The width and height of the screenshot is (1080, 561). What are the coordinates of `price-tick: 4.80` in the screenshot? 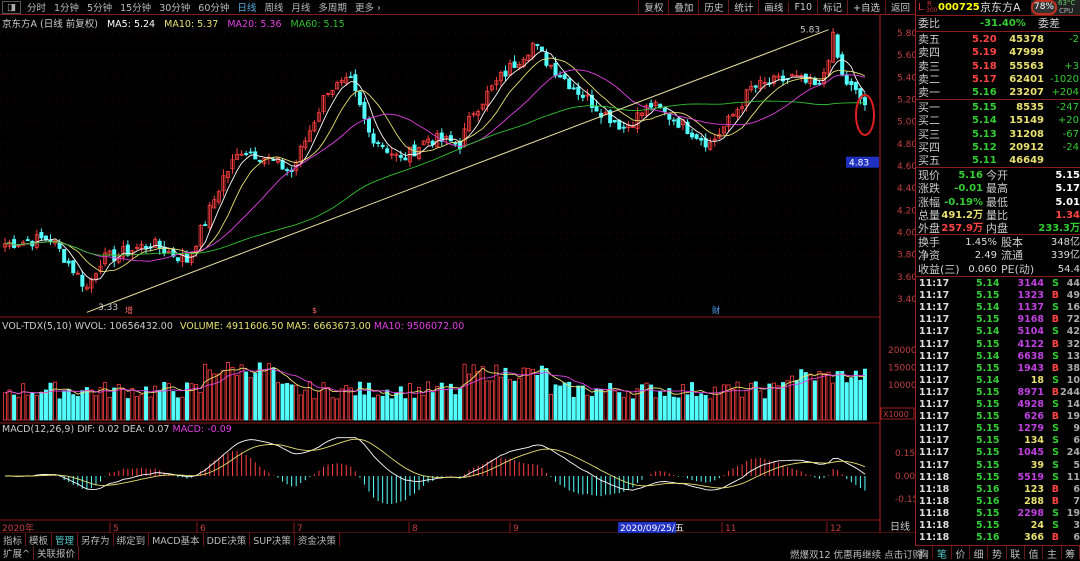 It's located at (906, 145).